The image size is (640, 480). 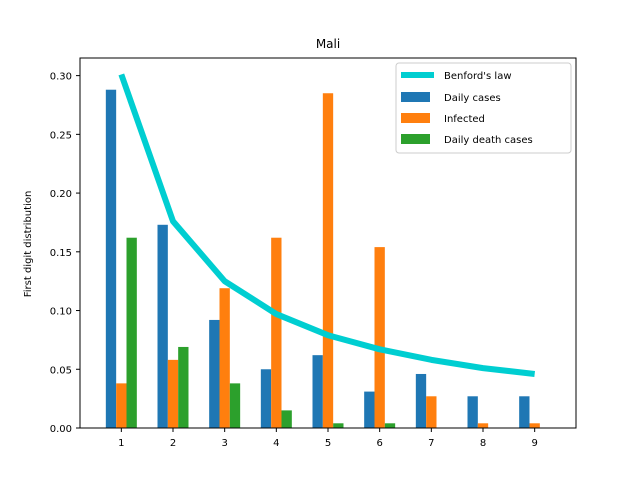 What do you see at coordinates (61, 429) in the screenshot?
I see `y-tick-label-0.00: 0.00` at bounding box center [61, 429].